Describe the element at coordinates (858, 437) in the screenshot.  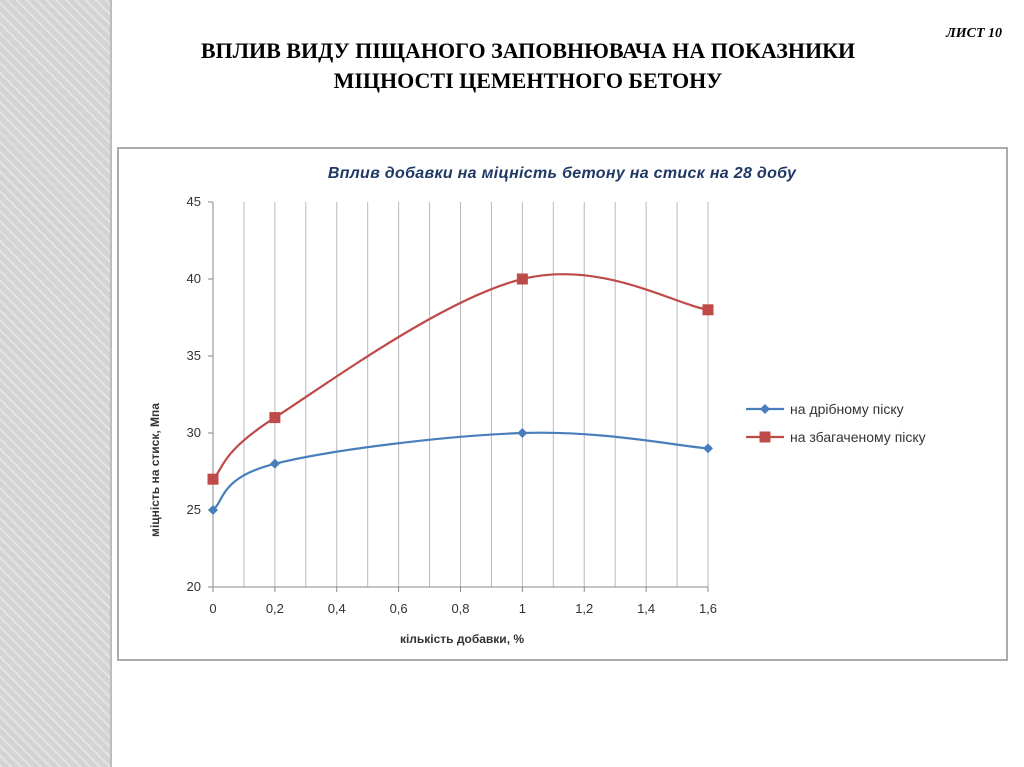
I see `legend-entry-label: на збагаченому піску` at that location.